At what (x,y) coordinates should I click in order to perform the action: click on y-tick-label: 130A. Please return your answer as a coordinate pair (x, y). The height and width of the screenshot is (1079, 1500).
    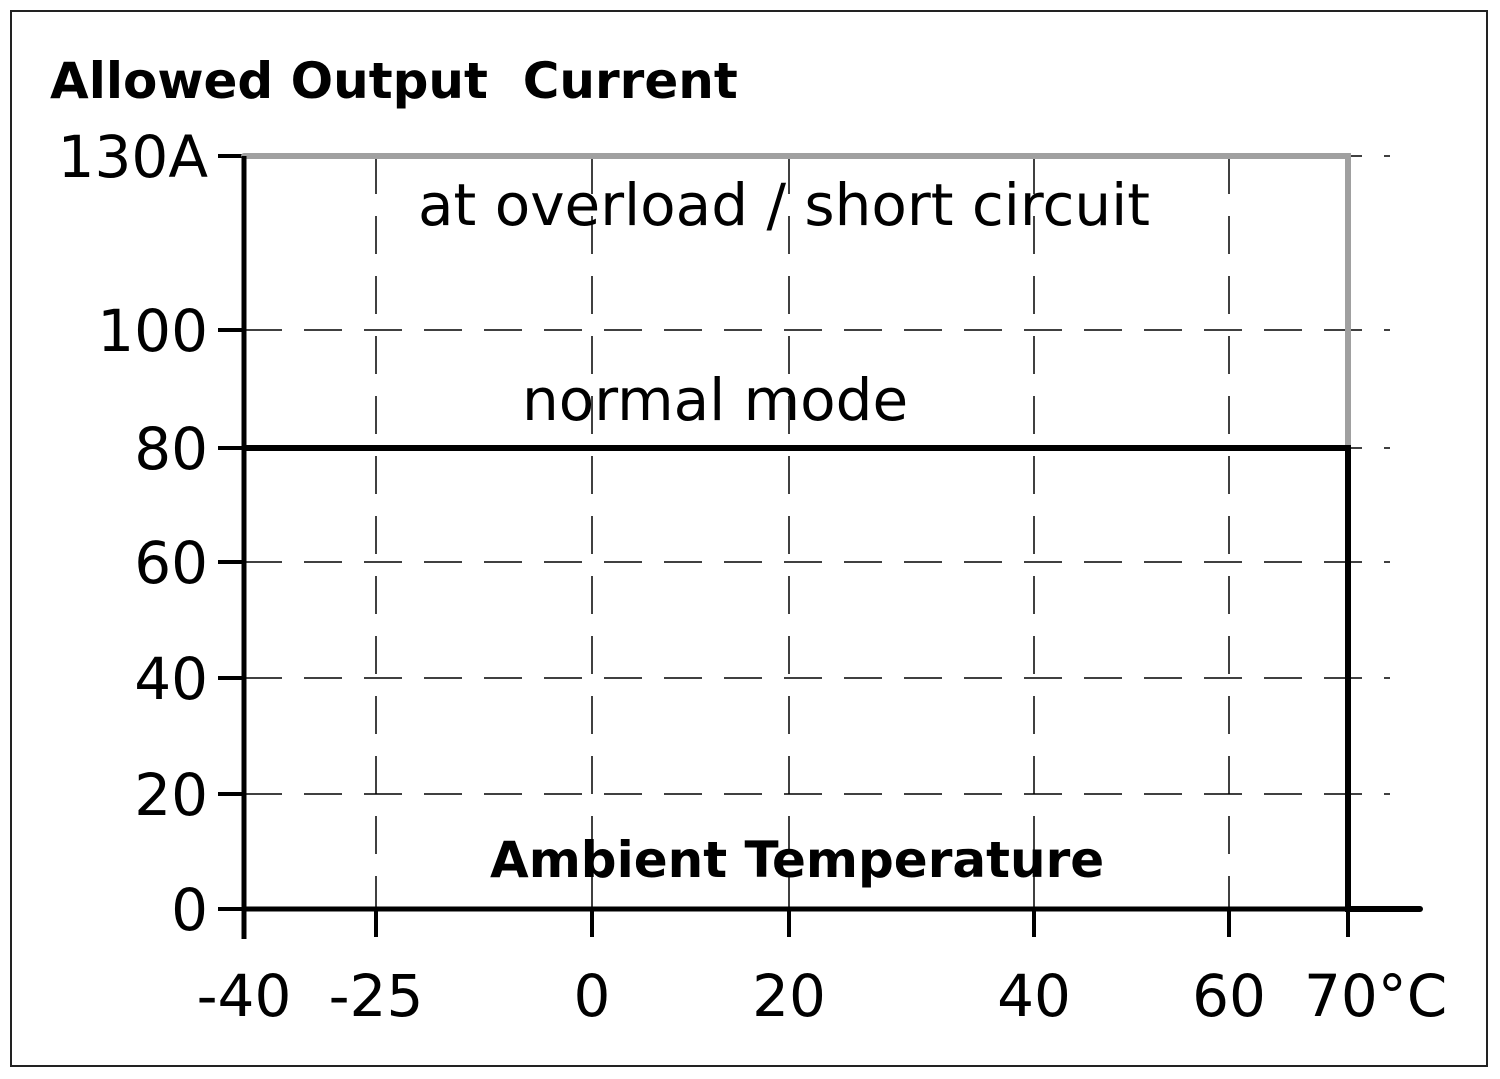
    Looking at the image, I should click on (133, 157).